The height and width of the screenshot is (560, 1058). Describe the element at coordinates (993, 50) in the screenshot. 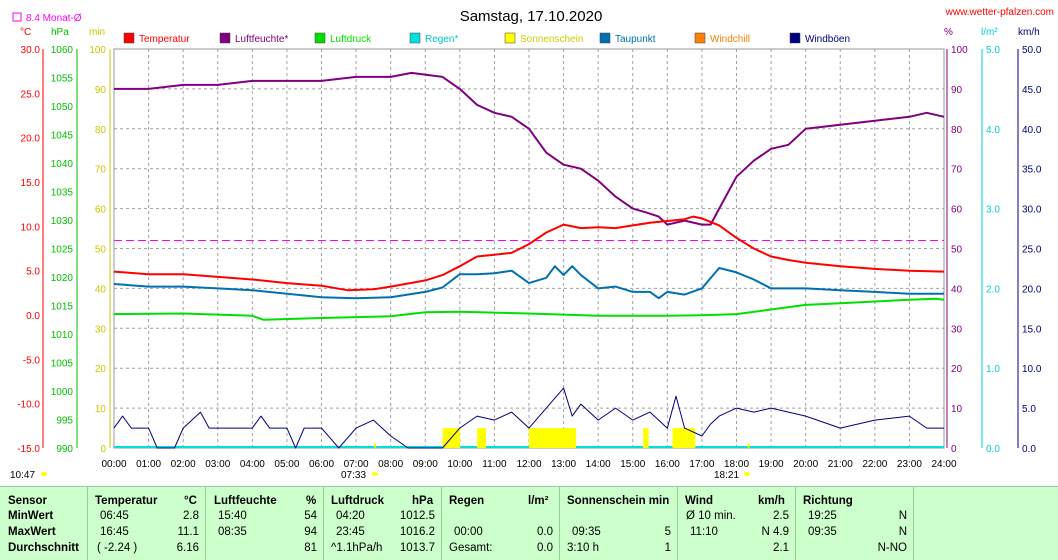

I see `axis-tick-rain: 5.0` at that location.